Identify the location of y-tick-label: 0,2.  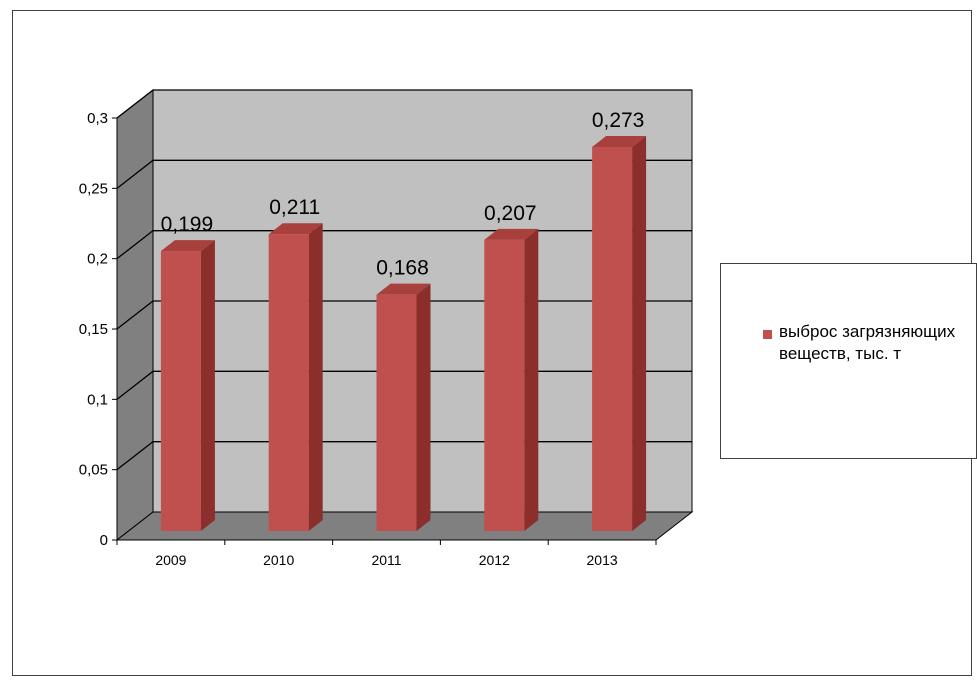
(97, 259).